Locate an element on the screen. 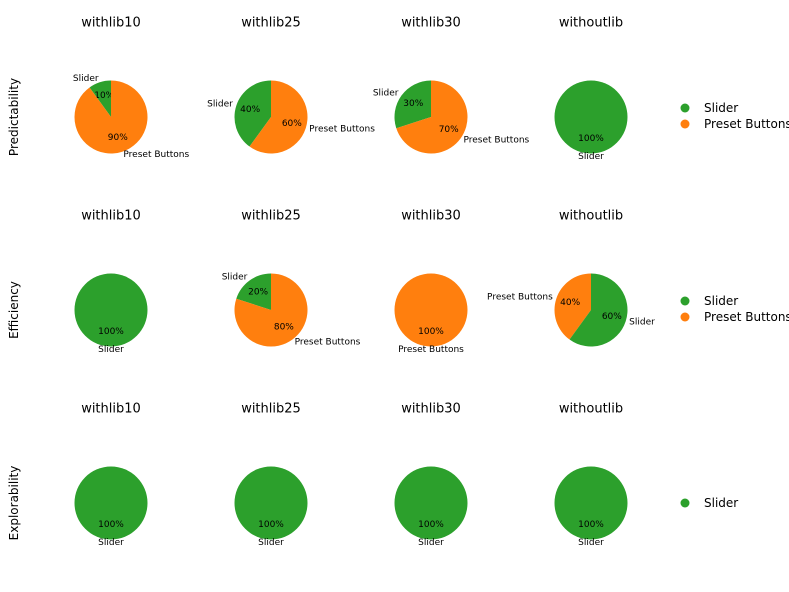  pie-predictability-withoutlib: withoutlib 100% Slider is located at coordinates (591, 89).